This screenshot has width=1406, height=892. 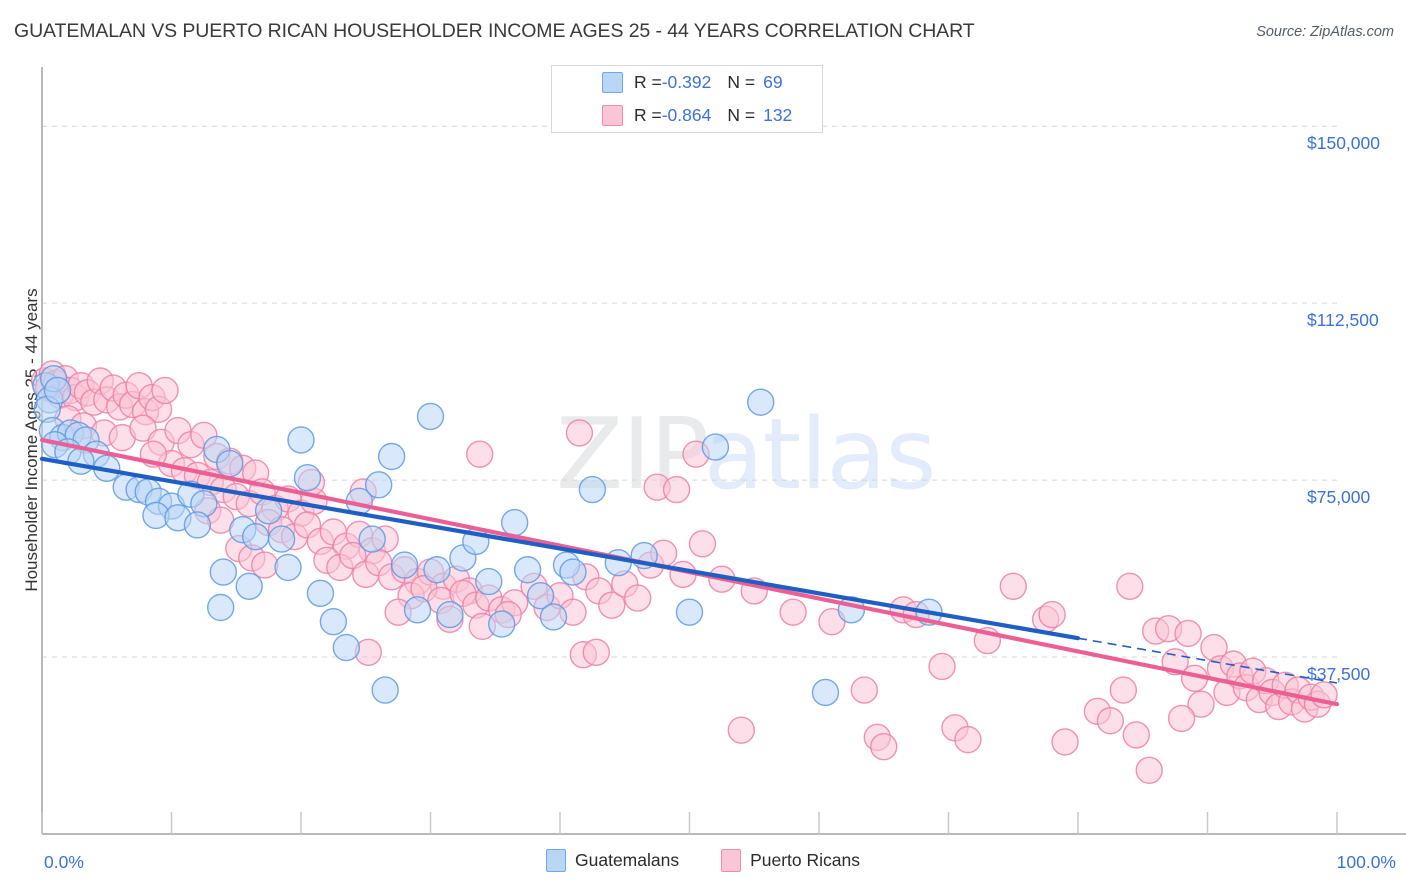 I want to click on n-label-guatemalans: N =, so click(x=741, y=82).